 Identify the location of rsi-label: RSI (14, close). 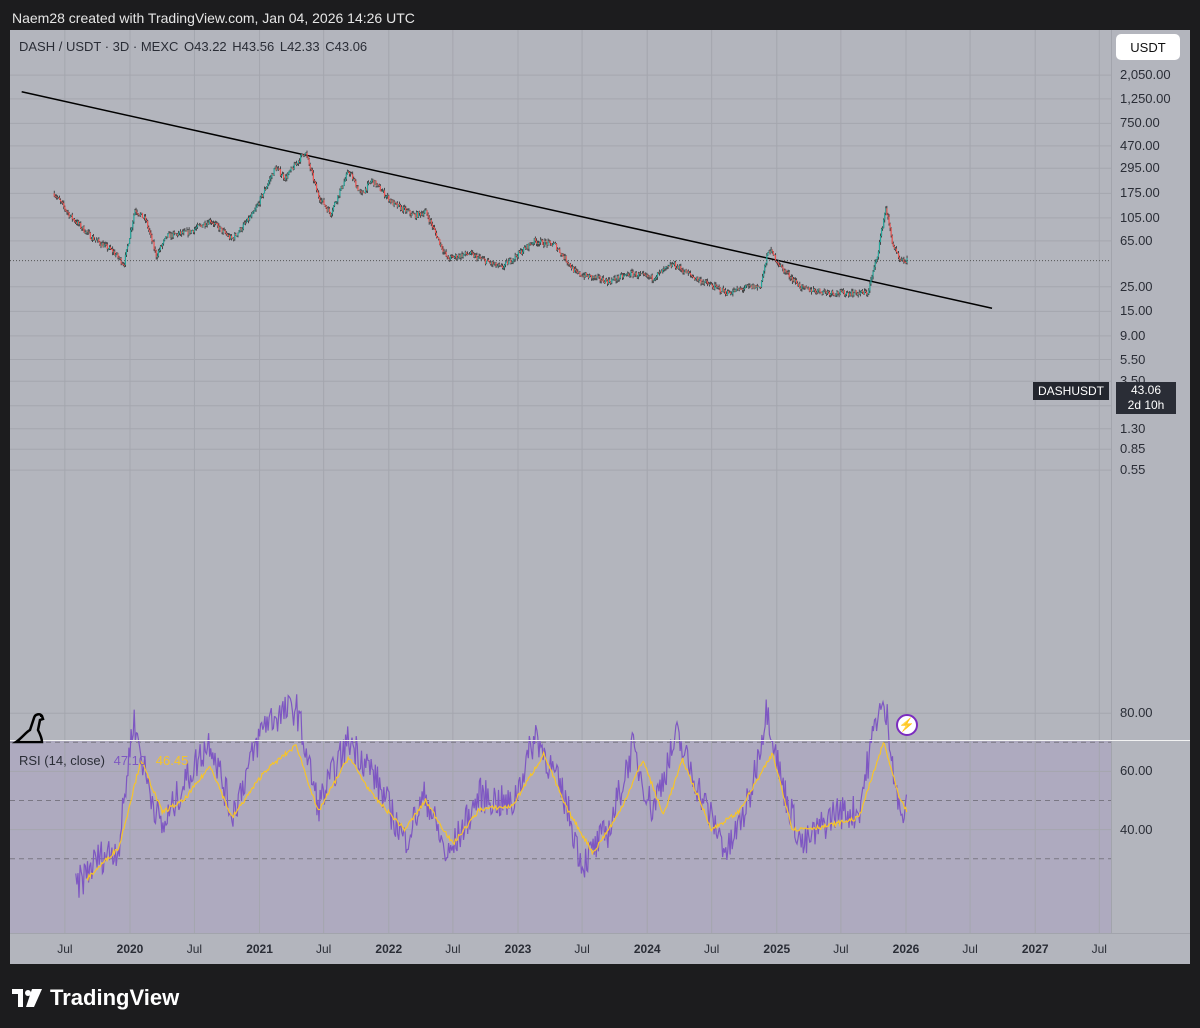
(62, 760).